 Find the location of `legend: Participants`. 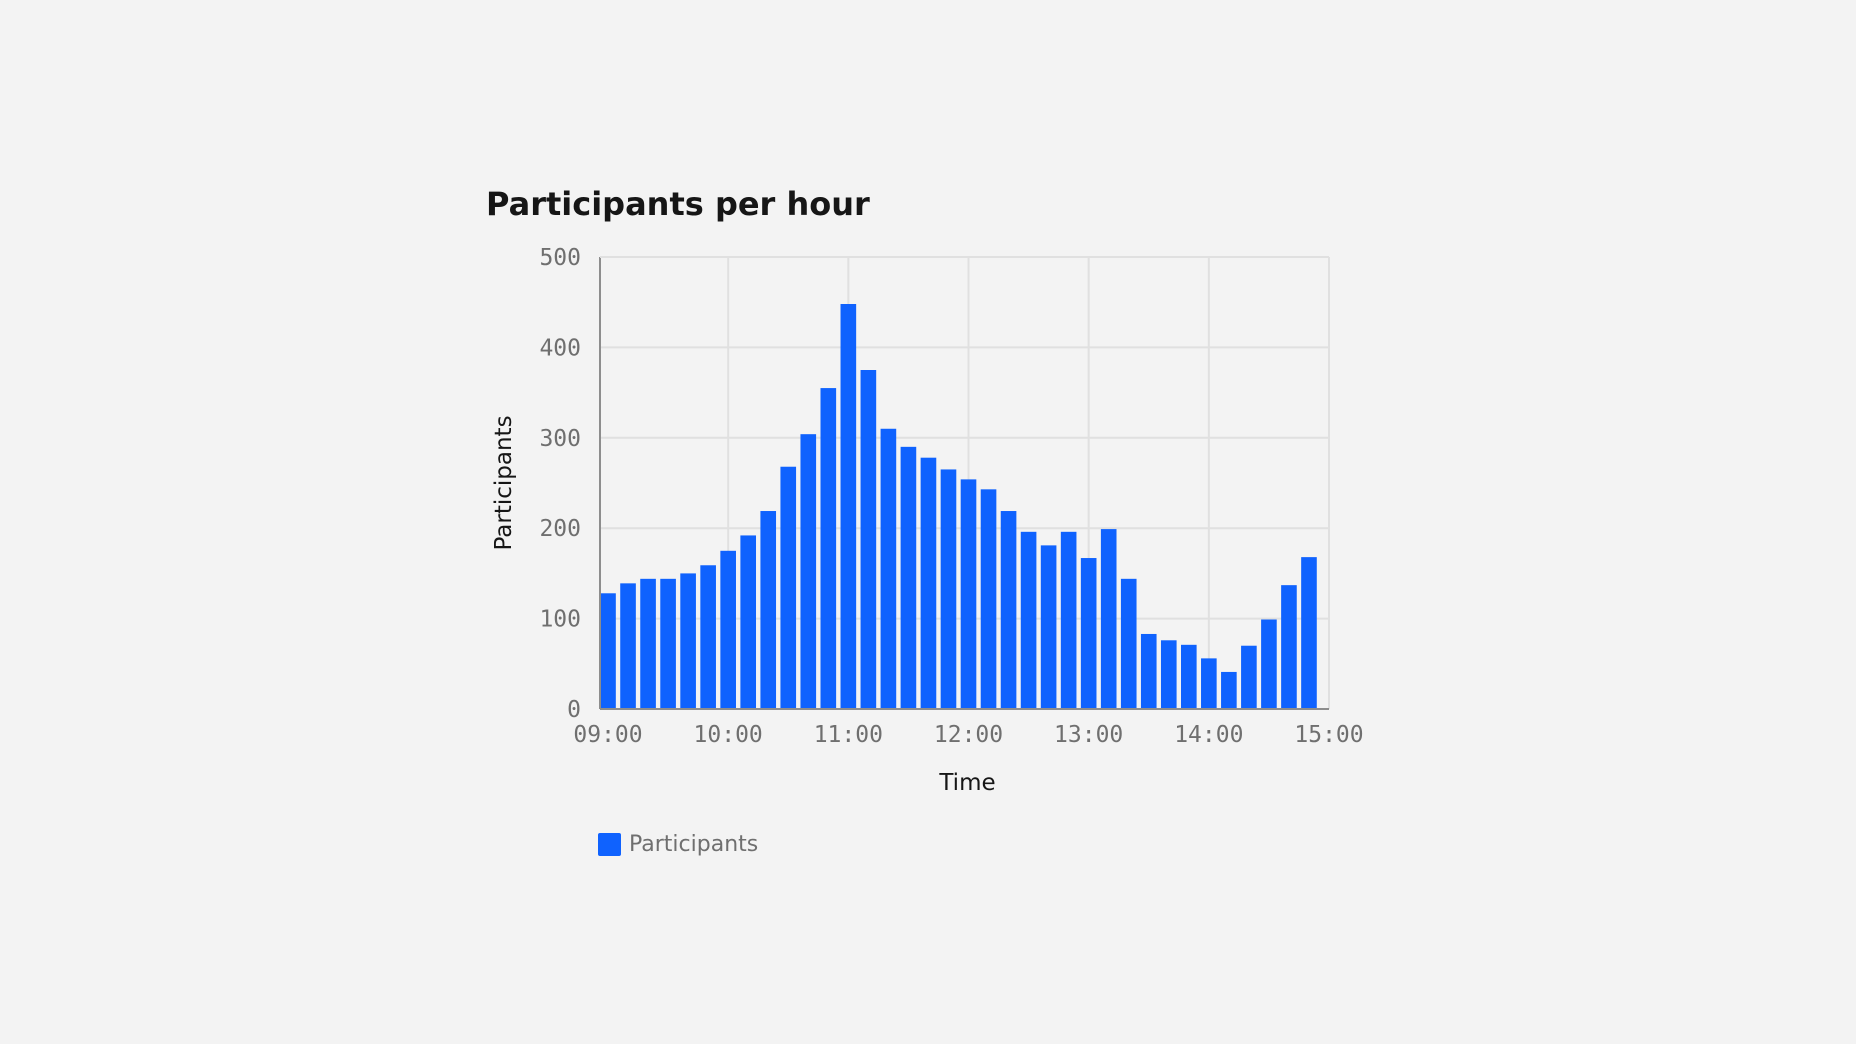

legend: Participants is located at coordinates (678, 844).